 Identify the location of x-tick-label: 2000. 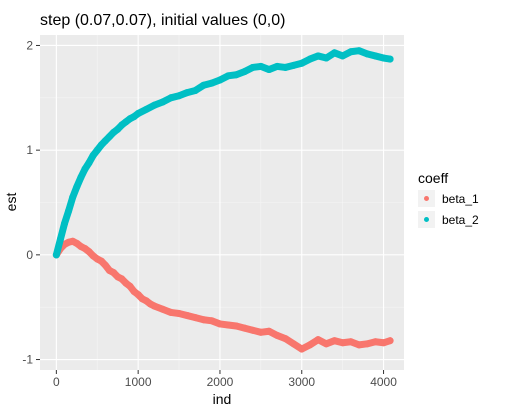
(220, 382).